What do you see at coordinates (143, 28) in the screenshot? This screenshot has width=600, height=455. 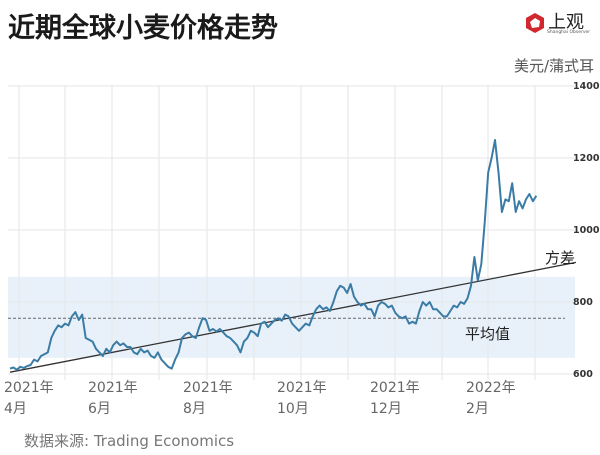 I see `chart-title: 近期全球小麦价格走势` at bounding box center [143, 28].